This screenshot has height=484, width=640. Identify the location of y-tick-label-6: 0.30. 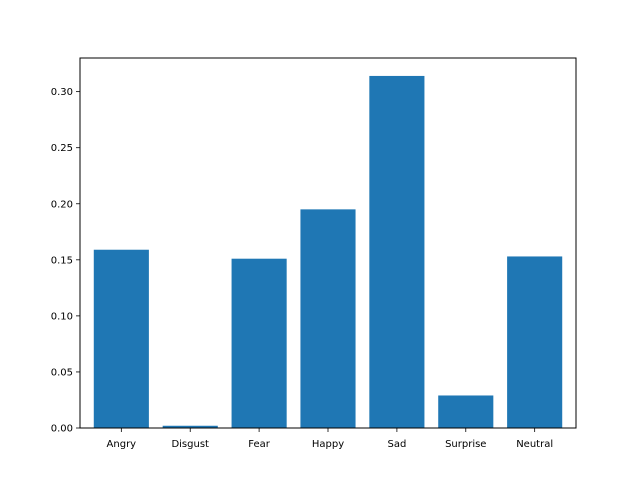
(62, 92).